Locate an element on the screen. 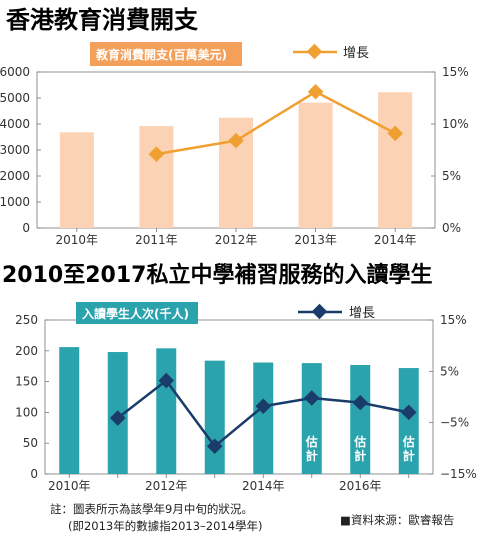 The height and width of the screenshot is (538, 480). chart2-left-tick-label: 50 is located at coordinates (30, 443).